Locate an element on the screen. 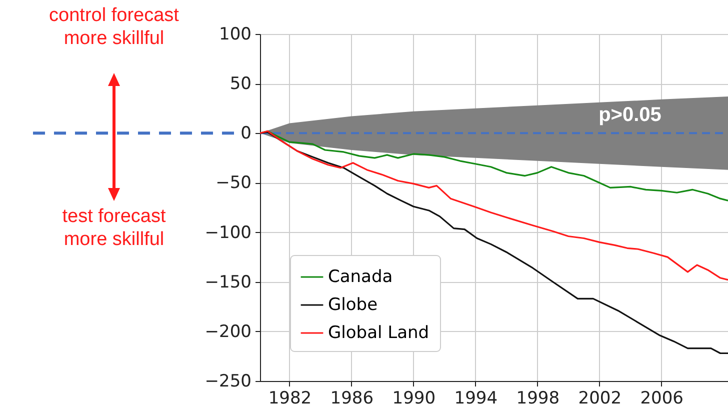 The image size is (728, 409). x-tick-label: 1998 is located at coordinates (538, 398).